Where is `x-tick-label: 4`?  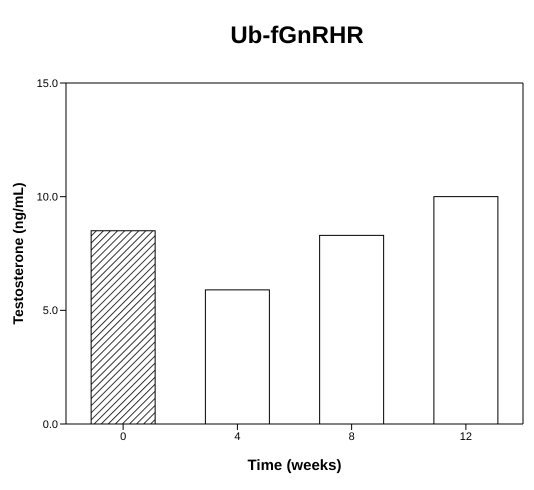 x-tick-label: 4 is located at coordinates (237, 436).